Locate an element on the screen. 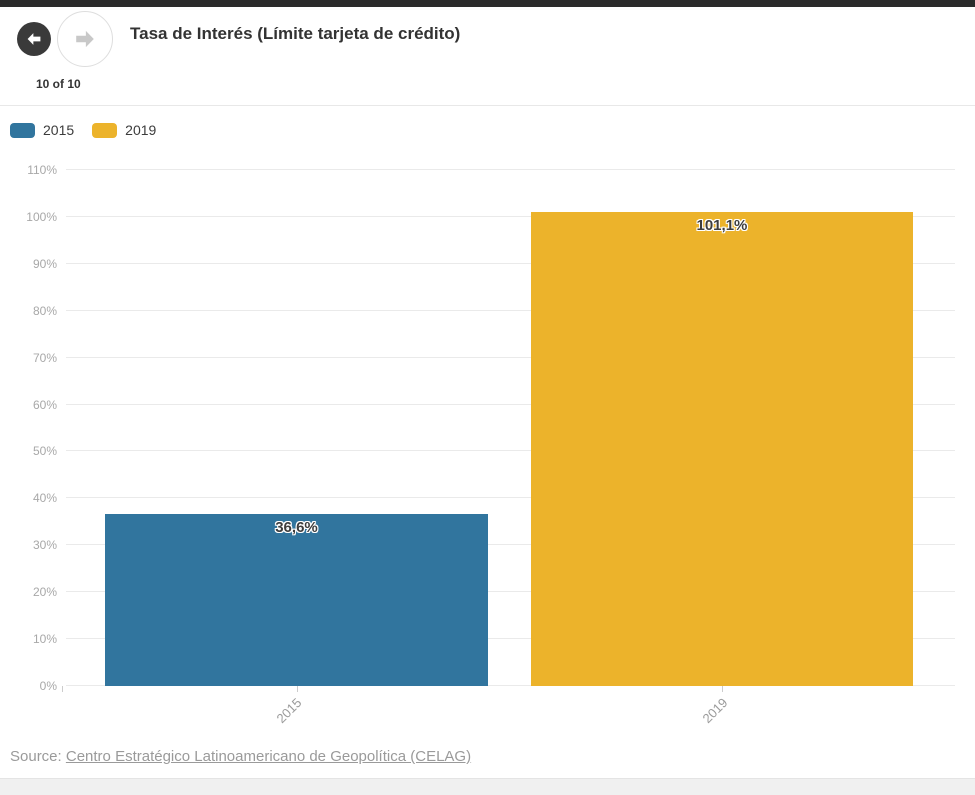 Image resolution: width=975 pixels, height=795 pixels. y-axis-tick-label: 0% is located at coordinates (48, 686).